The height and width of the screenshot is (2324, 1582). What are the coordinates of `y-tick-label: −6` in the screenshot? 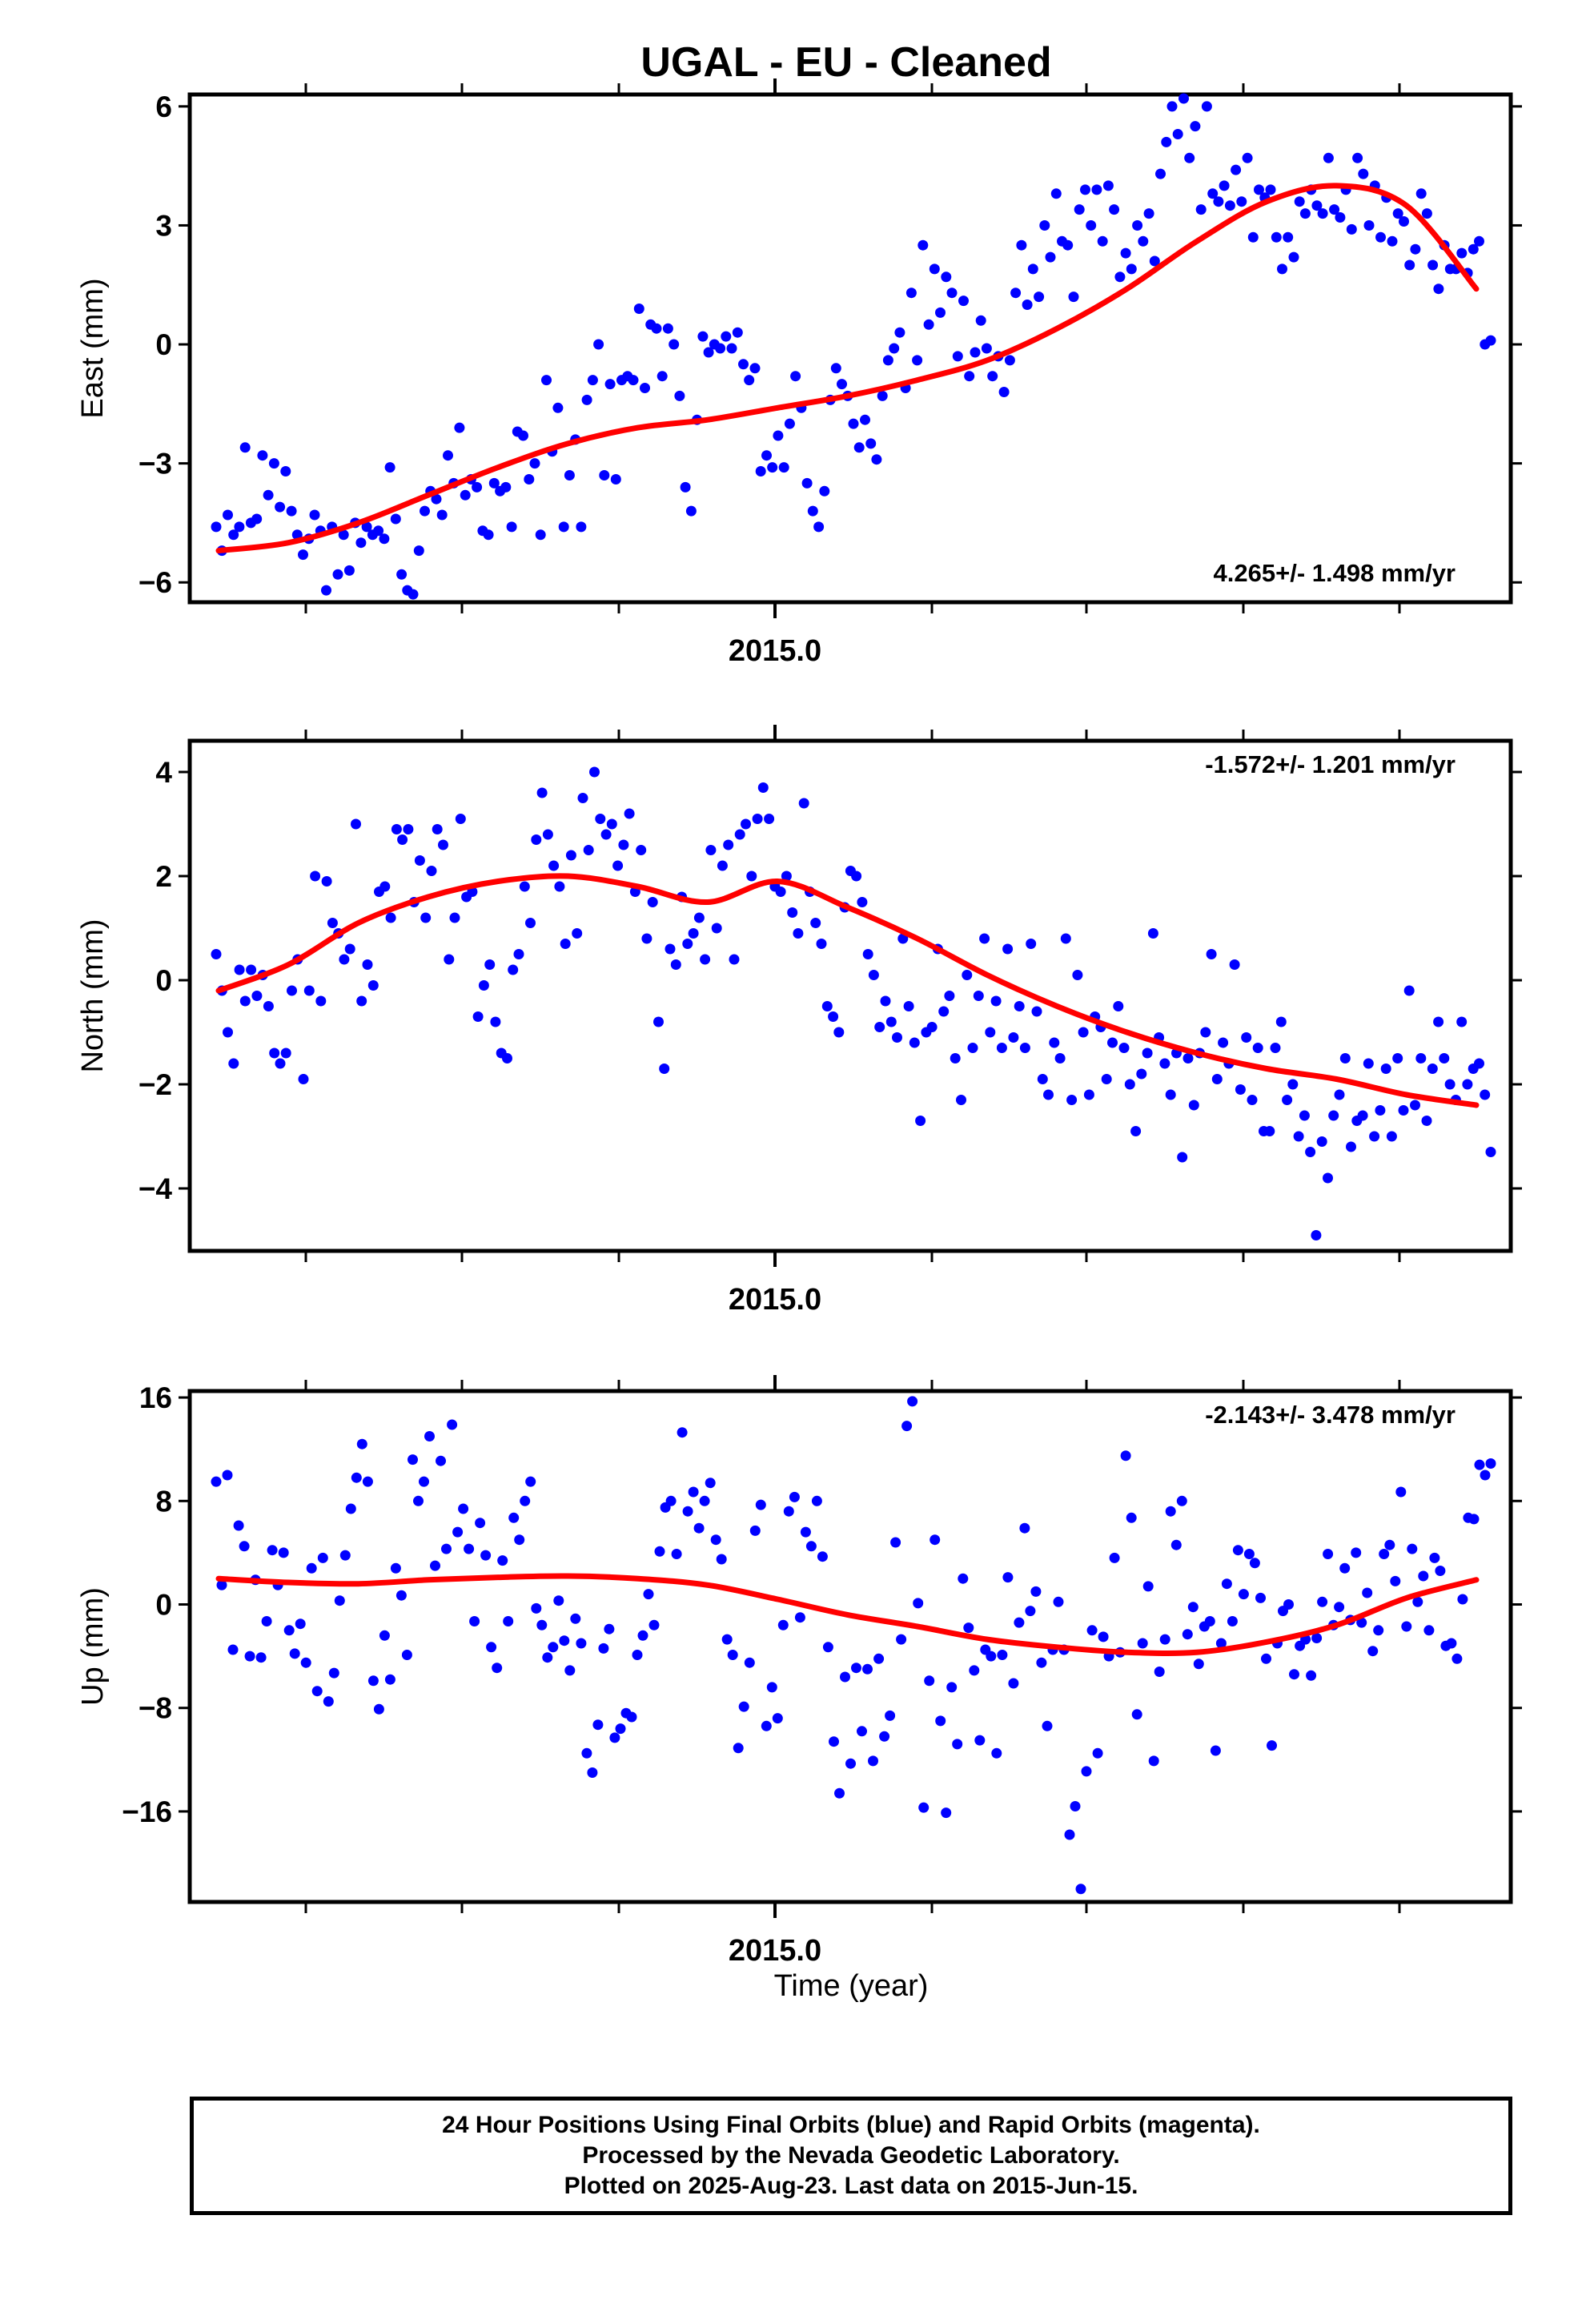 It's located at (155, 582).